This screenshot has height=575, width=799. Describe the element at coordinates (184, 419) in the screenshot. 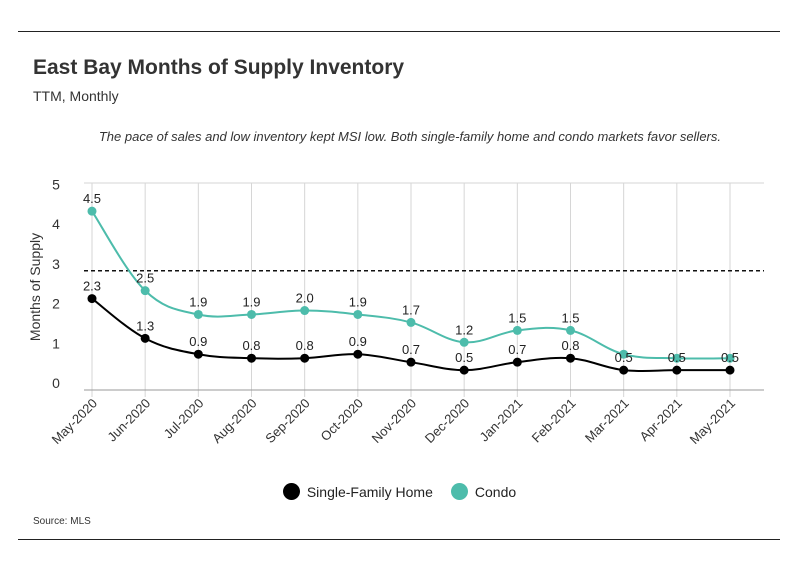

I see `x-tick-label: Jul-2020` at that location.